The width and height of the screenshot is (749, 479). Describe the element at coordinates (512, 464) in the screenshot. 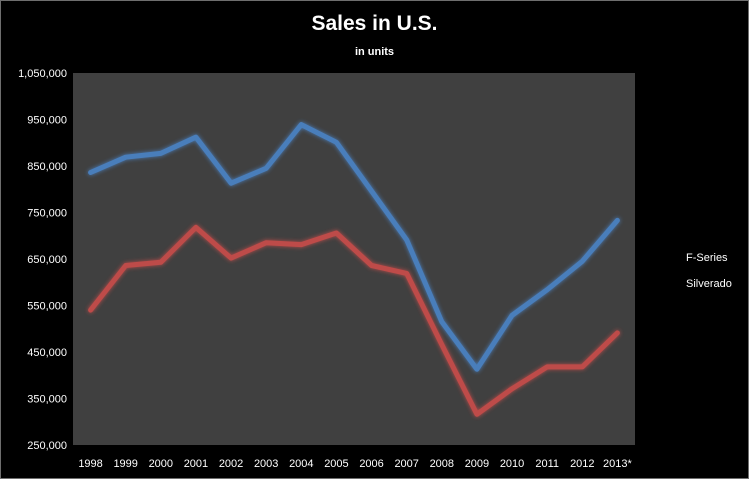

I see `x-tick-label: 2010` at that location.